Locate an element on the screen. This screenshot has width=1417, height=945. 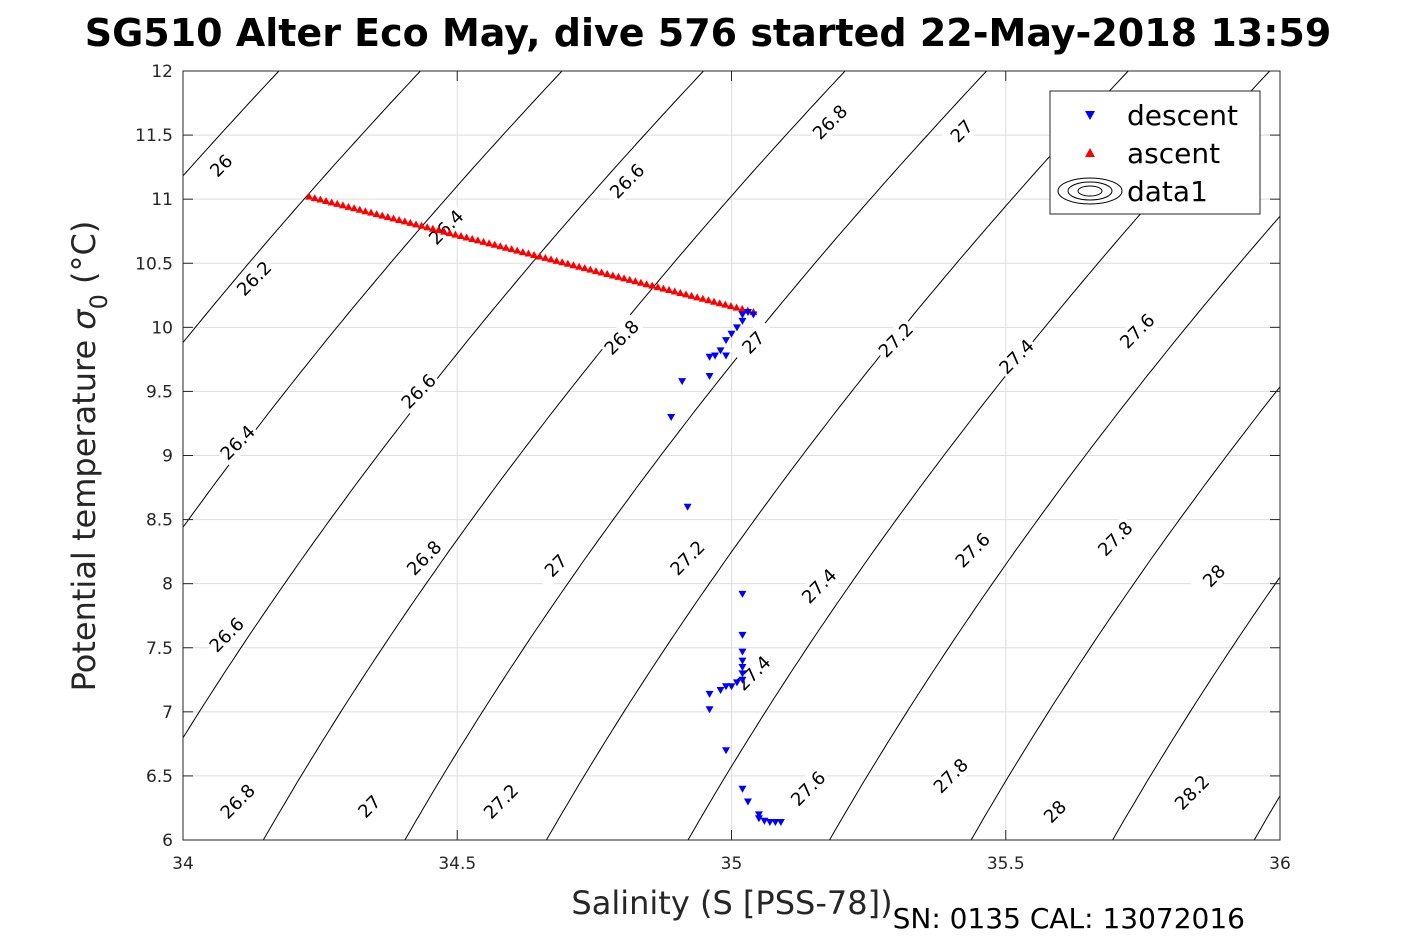
y-axis-label: Potential temperature σ0 (°C) is located at coordinates (89, 456).